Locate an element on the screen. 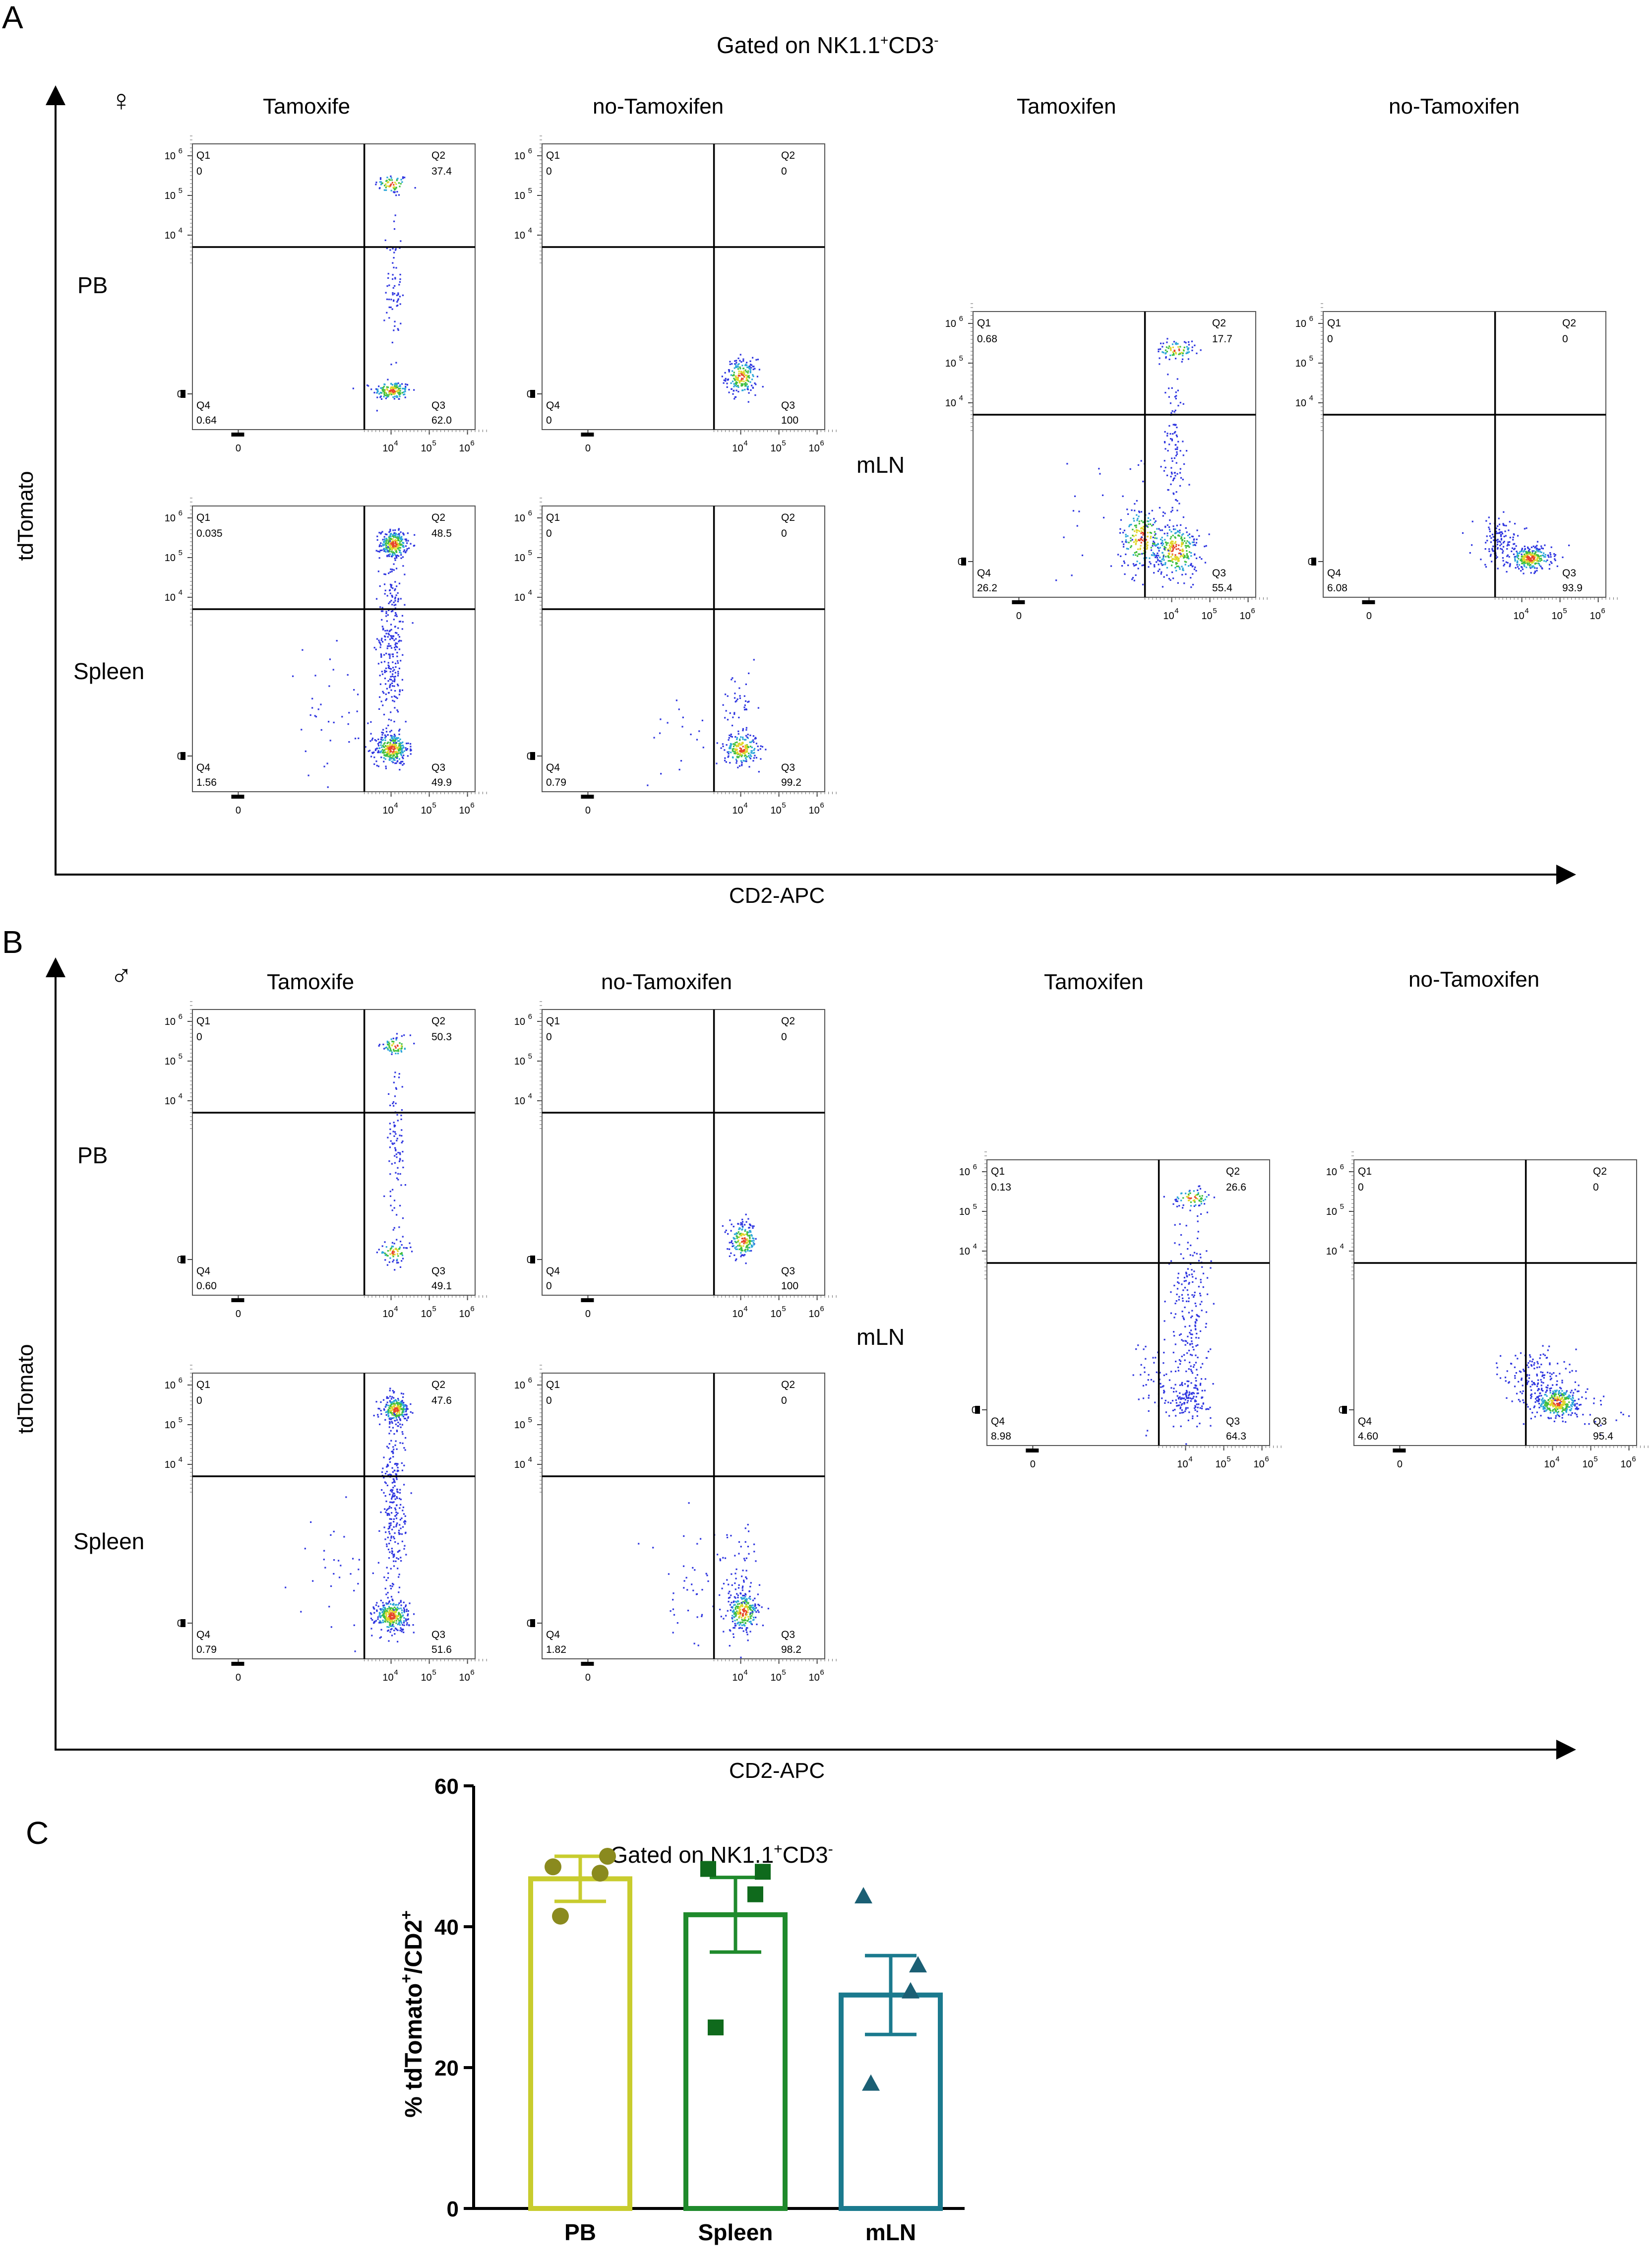 Image resolution: width=1650 pixels, height=2268 pixels. col-label-a-3: Tamoxifen is located at coordinates (1066, 106).